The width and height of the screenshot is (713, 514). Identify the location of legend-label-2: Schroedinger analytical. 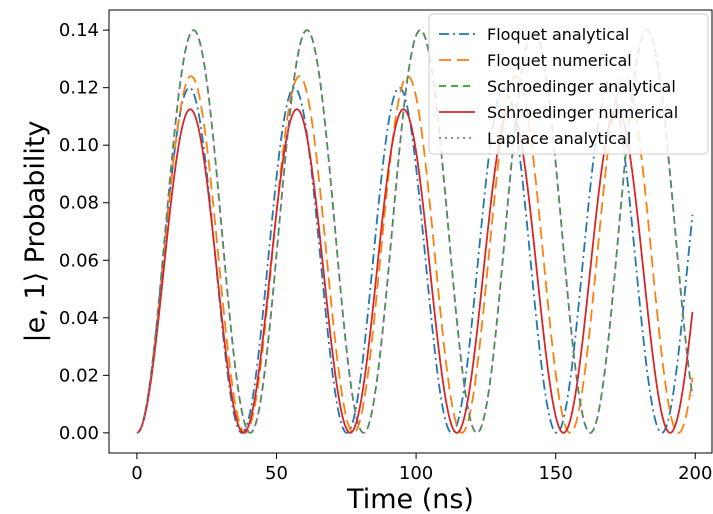
(581, 86).